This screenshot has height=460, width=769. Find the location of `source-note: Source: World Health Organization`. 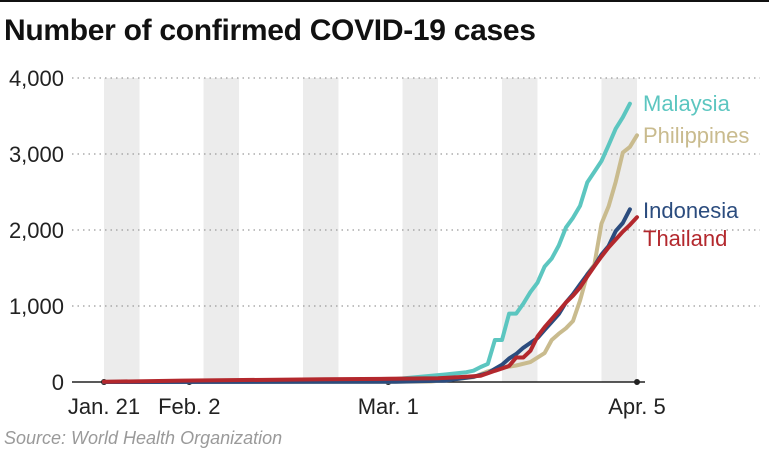

source-note: Source: World Health Organization is located at coordinates (143, 438).